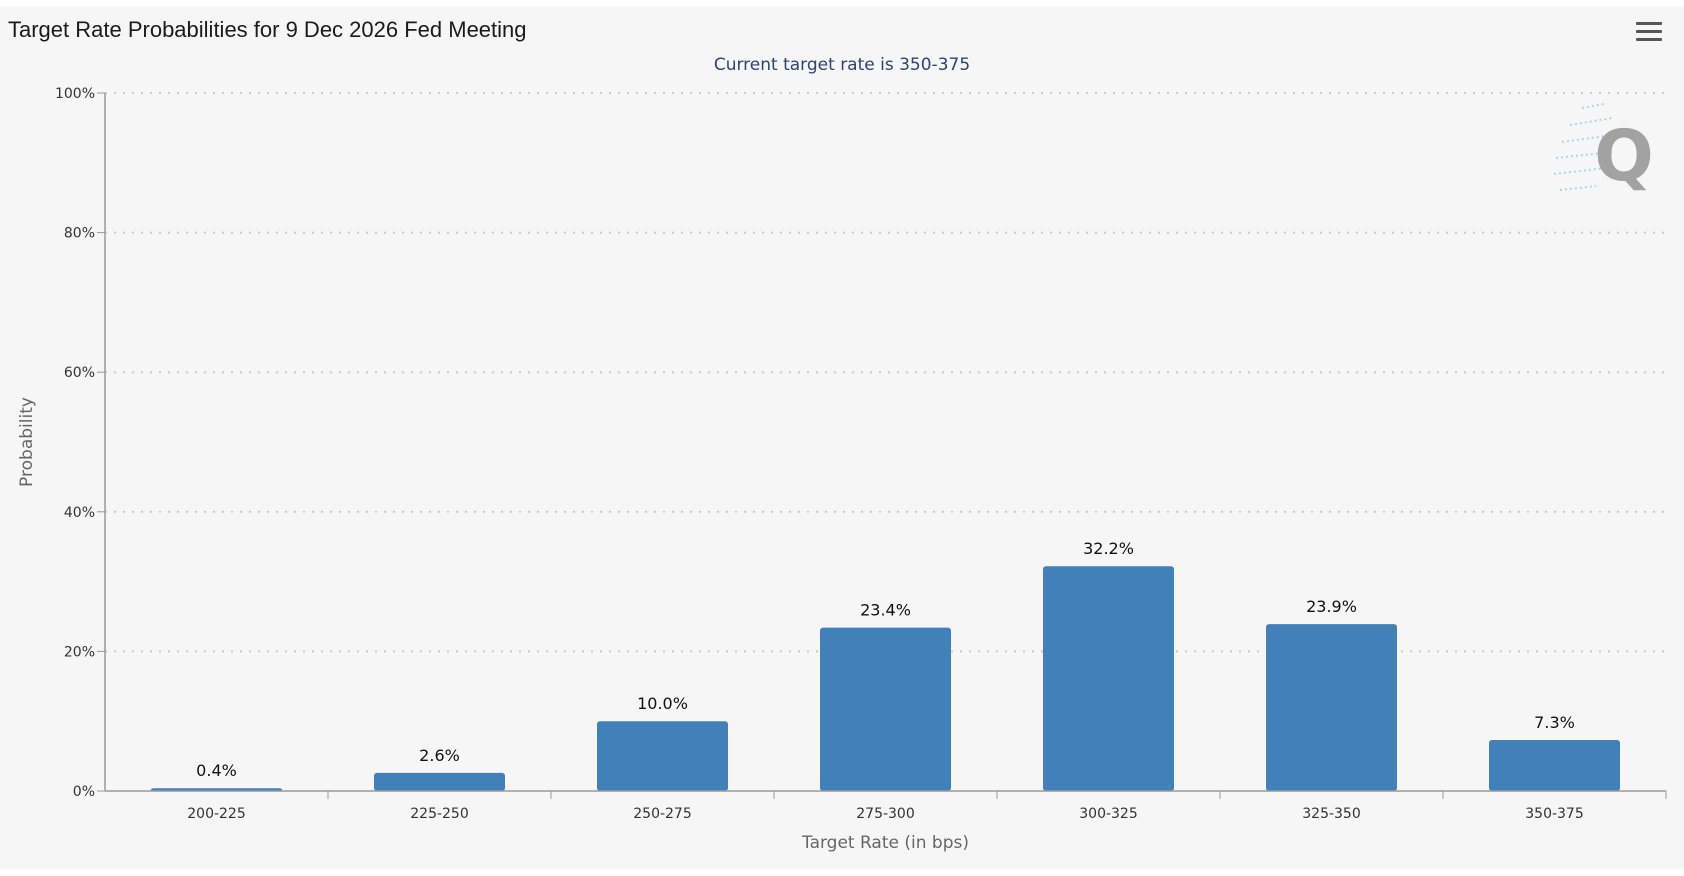 This screenshot has height=876, width=1684. Describe the element at coordinates (885, 814) in the screenshot. I see `x-tick-label: 275-300` at that location.